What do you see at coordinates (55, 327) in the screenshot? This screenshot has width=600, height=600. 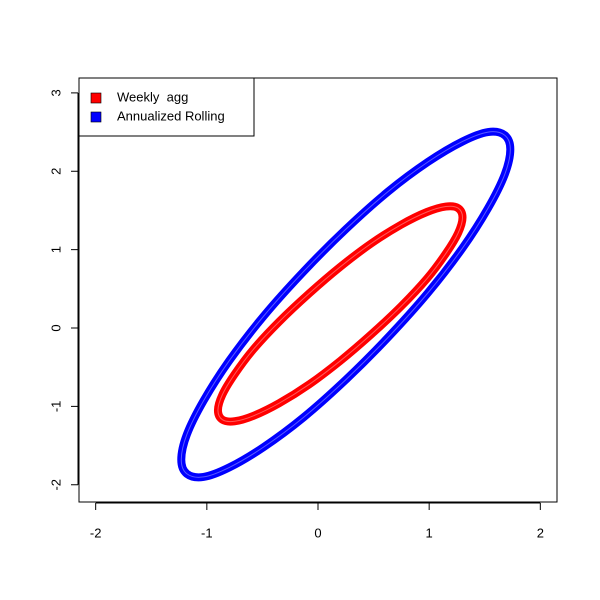 I see `y-tick-label: 0` at bounding box center [55, 327].